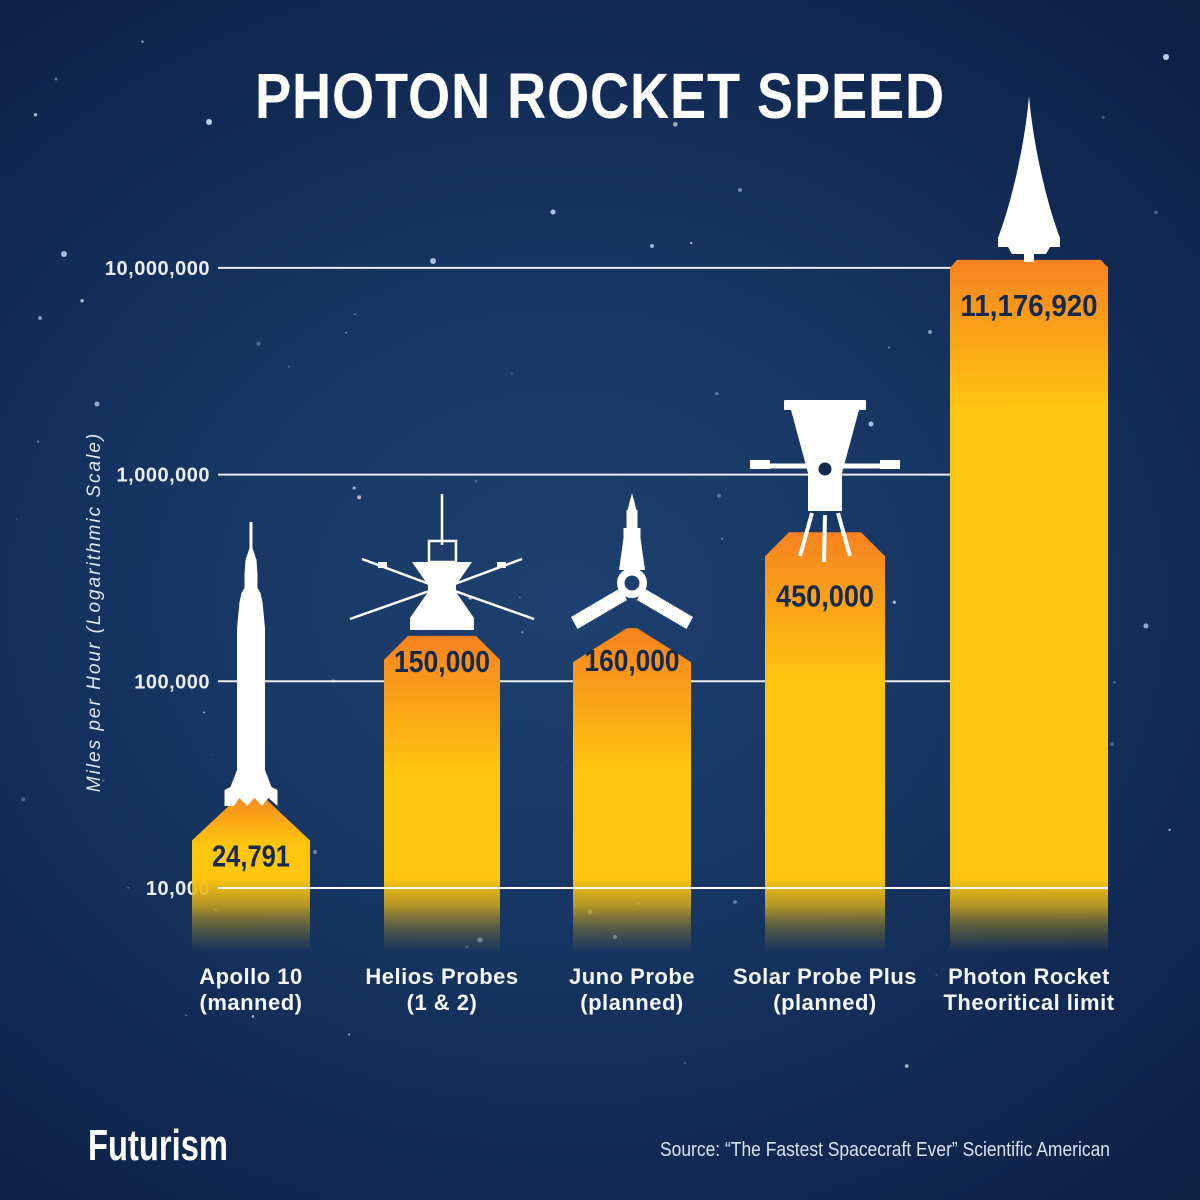  Describe the element at coordinates (163, 476) in the screenshot. I see `y-tick-label: 1,000,000` at that location.